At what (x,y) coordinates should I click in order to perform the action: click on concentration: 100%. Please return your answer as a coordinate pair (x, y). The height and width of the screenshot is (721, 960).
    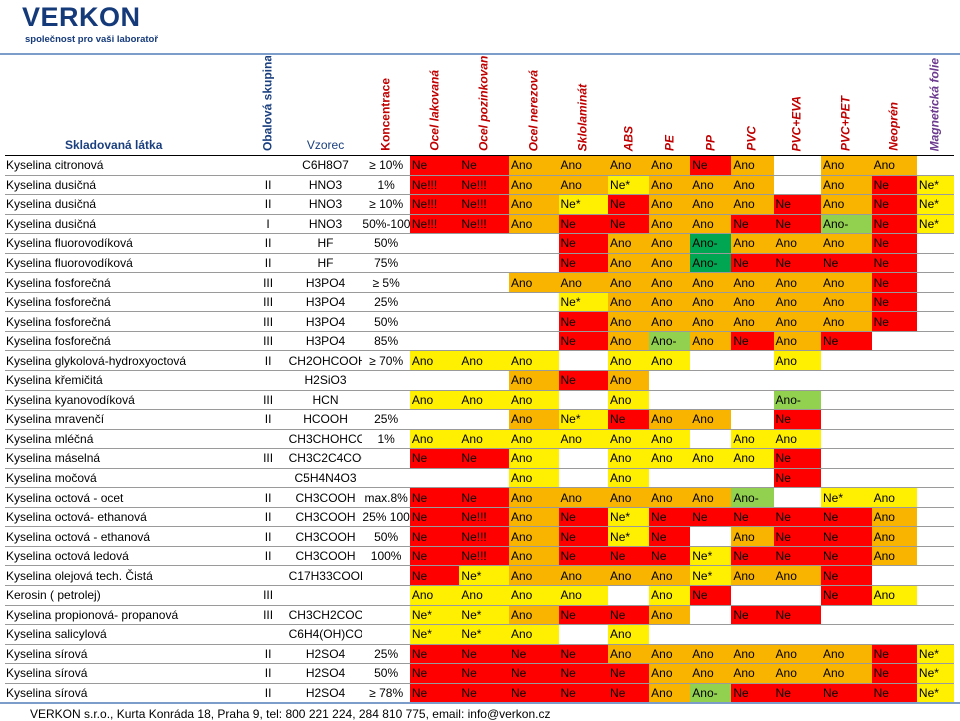
    Looking at the image, I should click on (386, 556).